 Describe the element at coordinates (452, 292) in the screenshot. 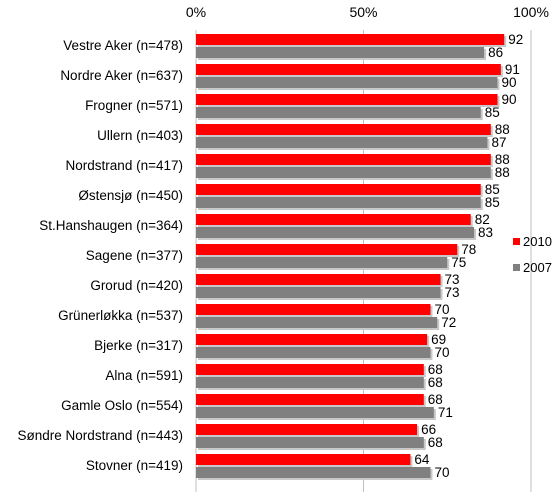

I see `data-label-2007: 73` at that location.